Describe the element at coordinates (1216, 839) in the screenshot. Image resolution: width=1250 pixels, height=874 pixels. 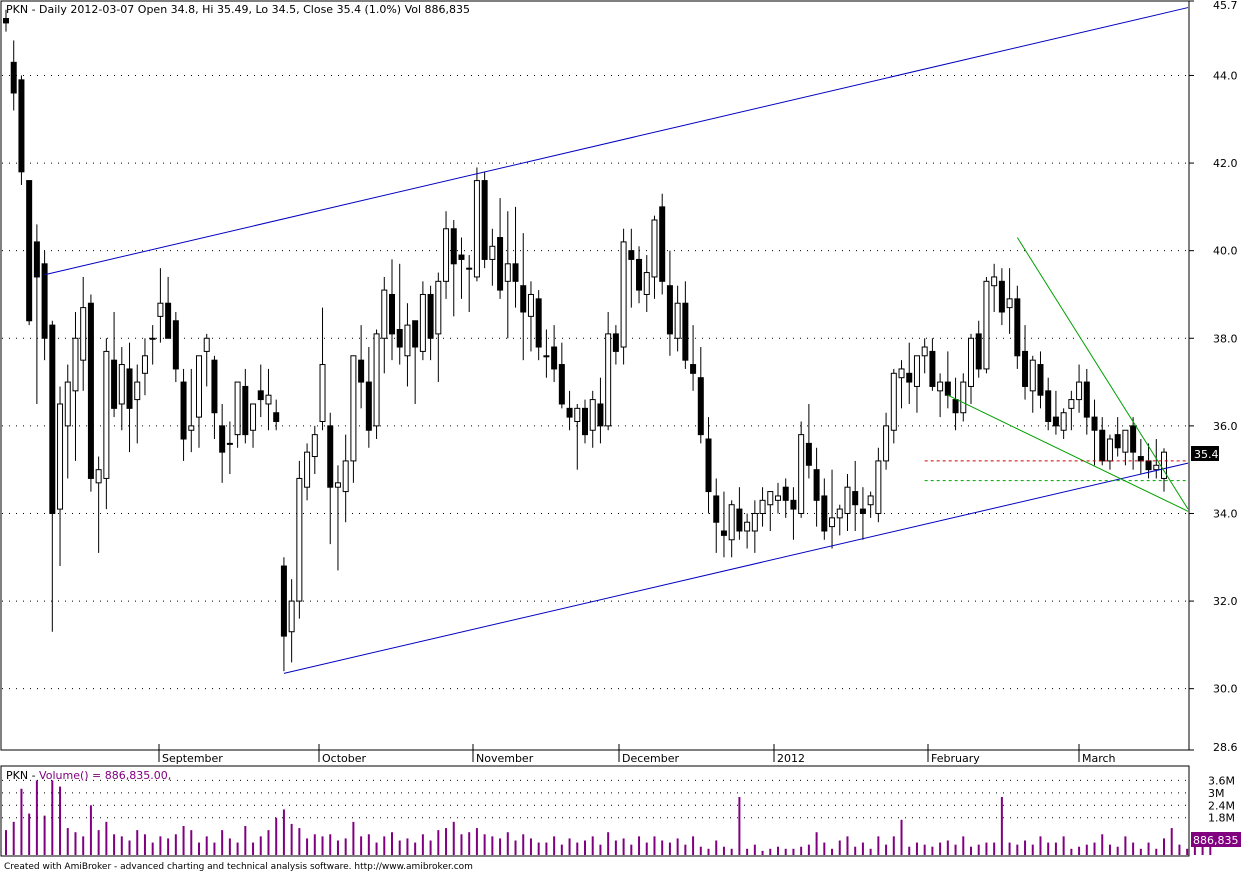
I see `volume-badge-bg` at that location.